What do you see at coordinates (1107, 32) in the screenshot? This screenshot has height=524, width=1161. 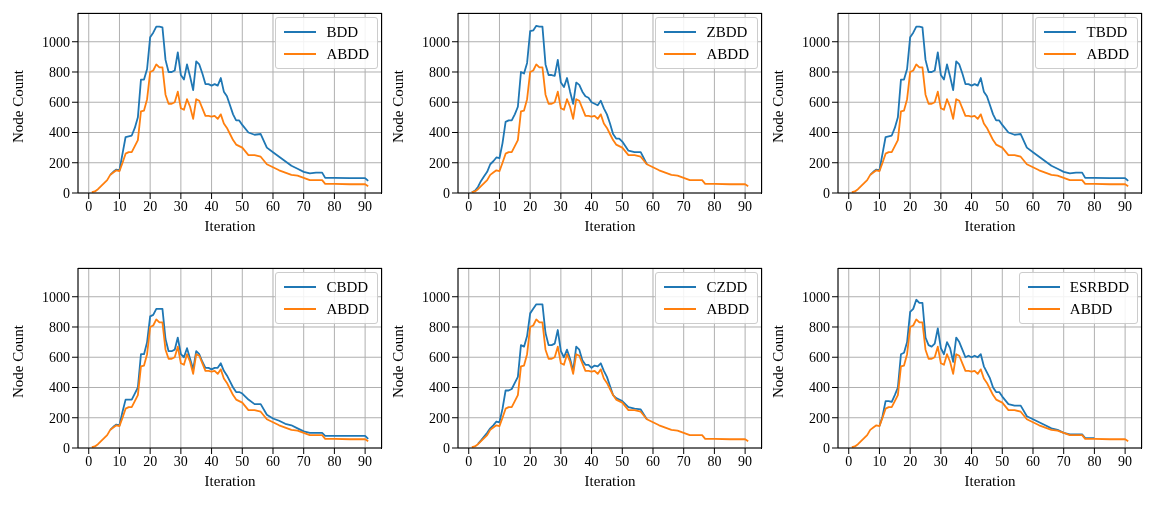 I see `legend-label: TBDD` at bounding box center [1107, 32].